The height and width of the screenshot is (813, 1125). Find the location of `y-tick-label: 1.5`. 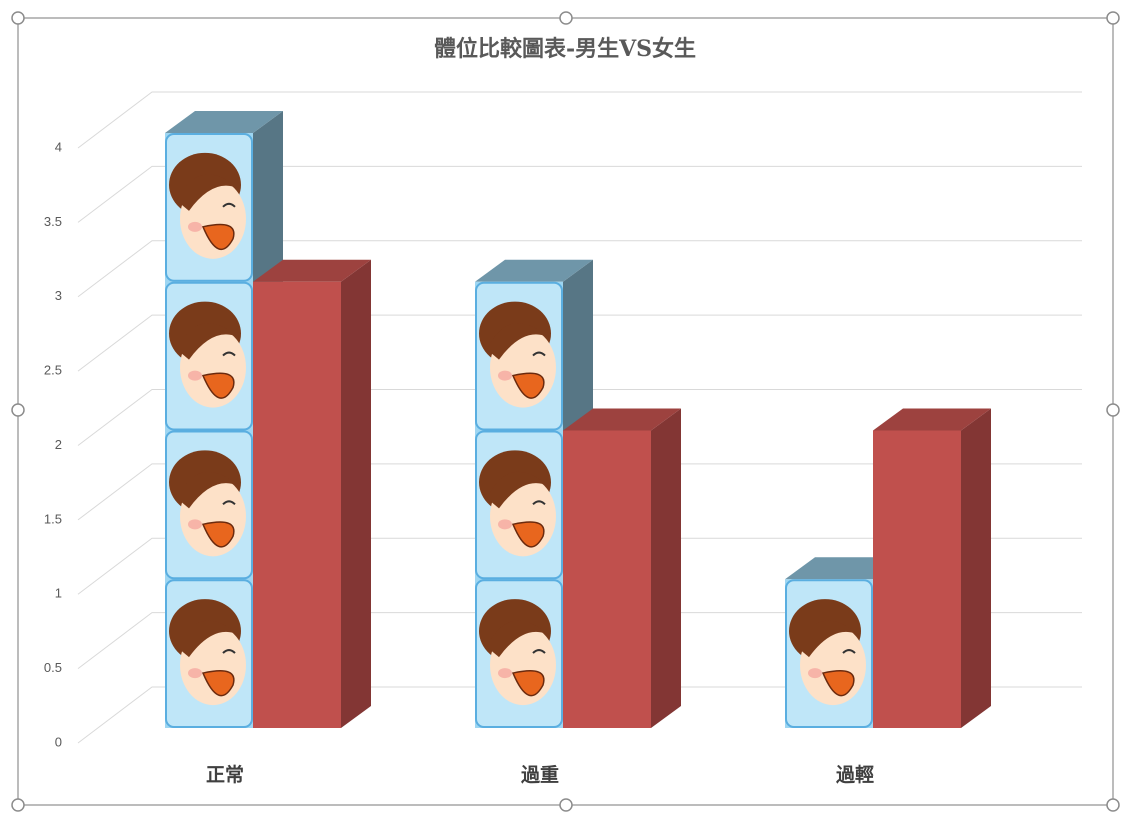

y-tick-label: 1.5 is located at coordinates (53, 518).